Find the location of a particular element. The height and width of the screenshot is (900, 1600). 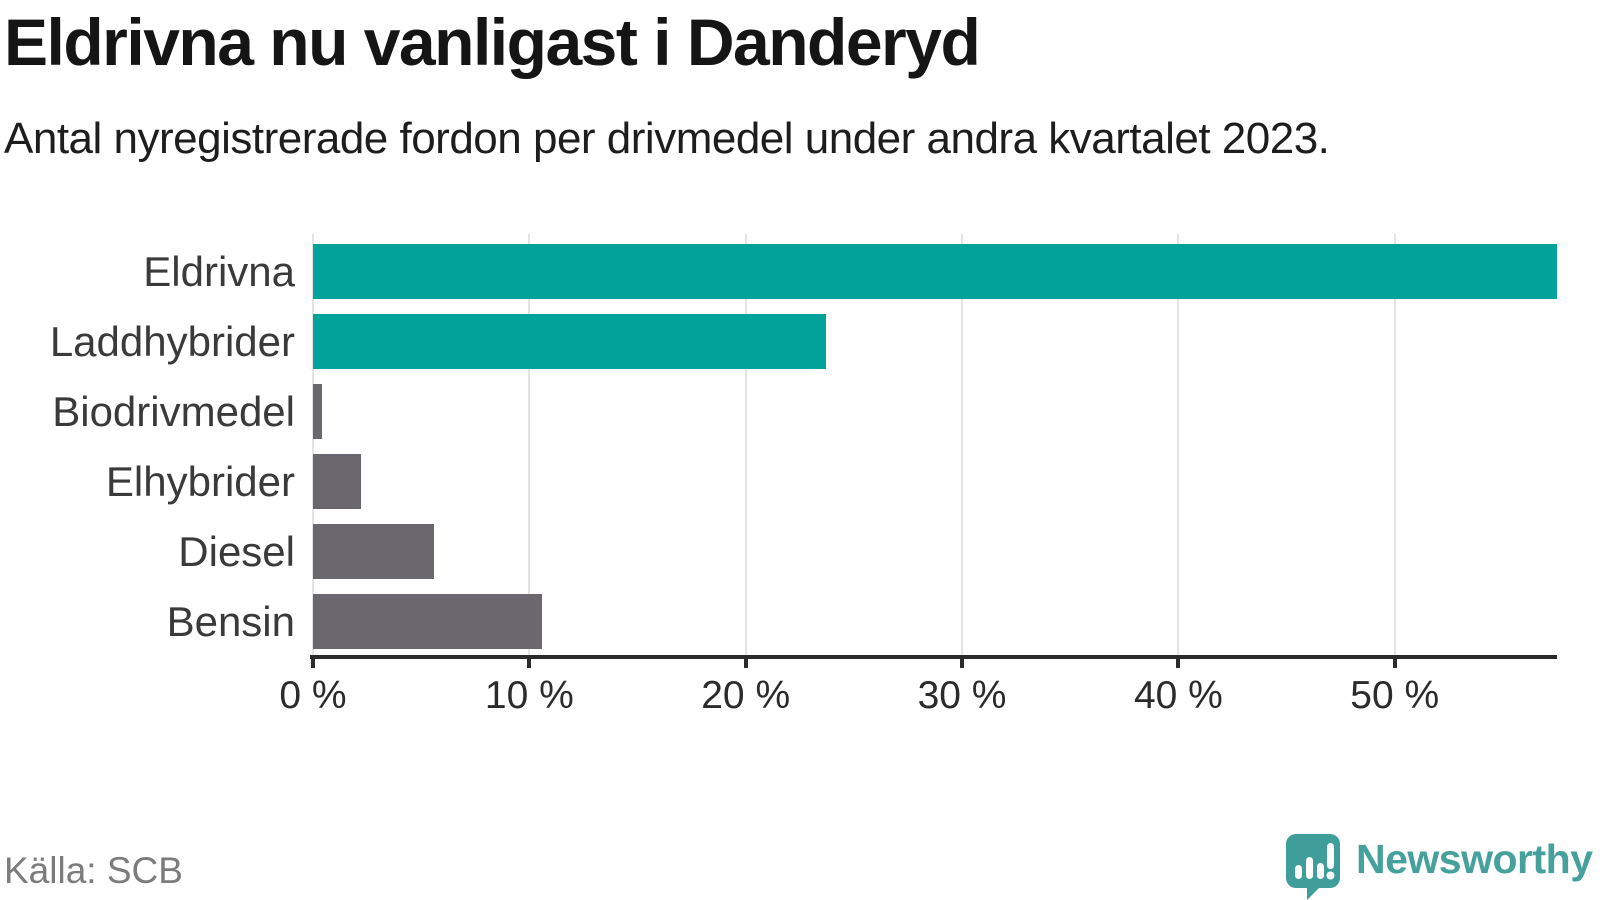

brand-footer: Newsworthy is located at coordinates (1439, 867).